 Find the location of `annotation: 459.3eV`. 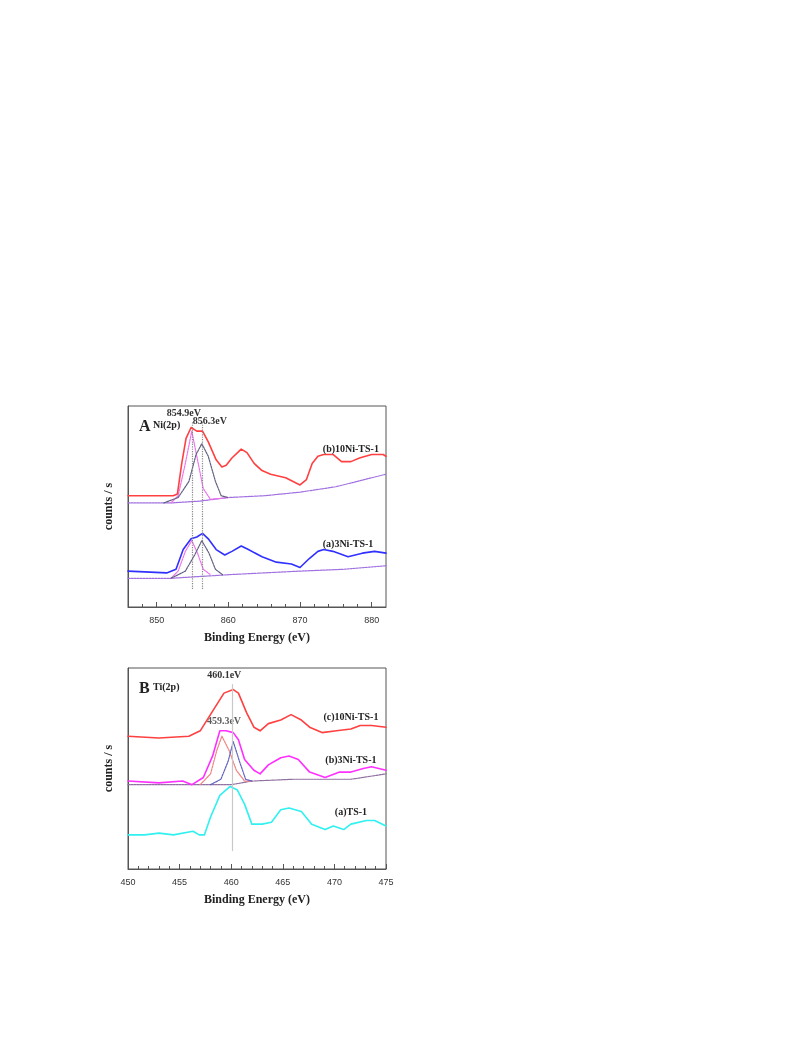

annotation: 459.3eV is located at coordinates (224, 721).